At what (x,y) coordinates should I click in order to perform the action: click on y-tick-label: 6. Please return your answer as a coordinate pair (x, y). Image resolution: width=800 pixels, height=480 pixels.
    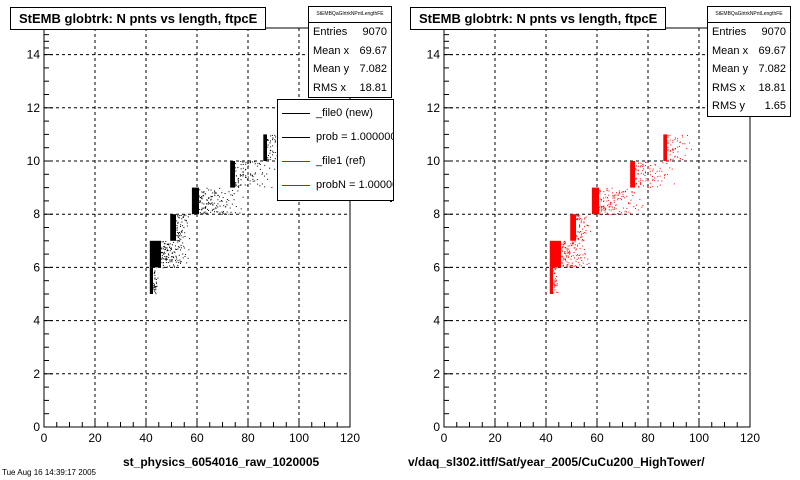
    Looking at the image, I should click on (36, 267).